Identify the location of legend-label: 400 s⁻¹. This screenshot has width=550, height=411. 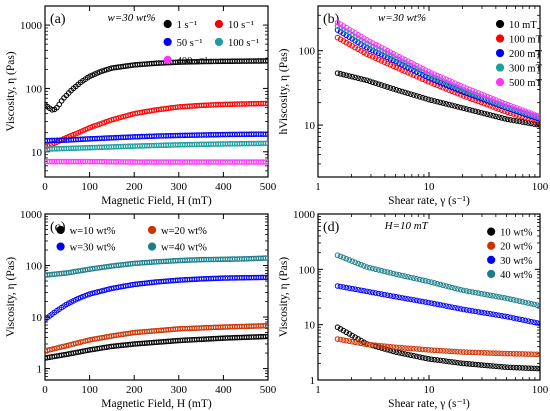
(192, 61).